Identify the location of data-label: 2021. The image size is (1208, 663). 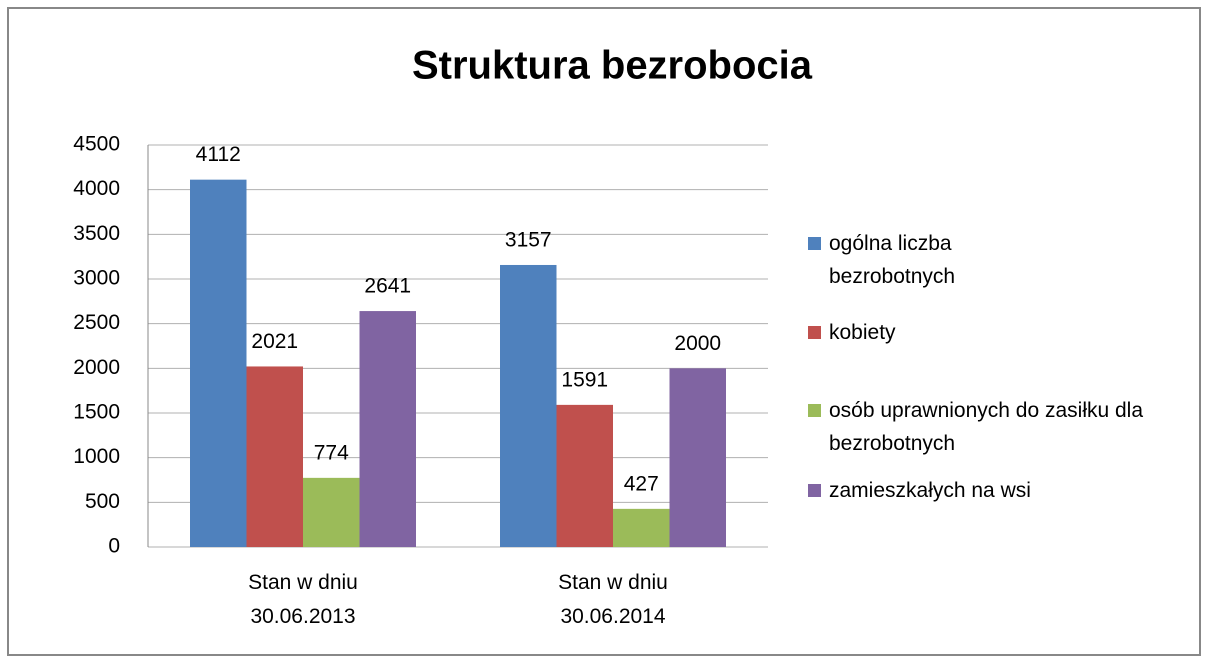
(274, 341).